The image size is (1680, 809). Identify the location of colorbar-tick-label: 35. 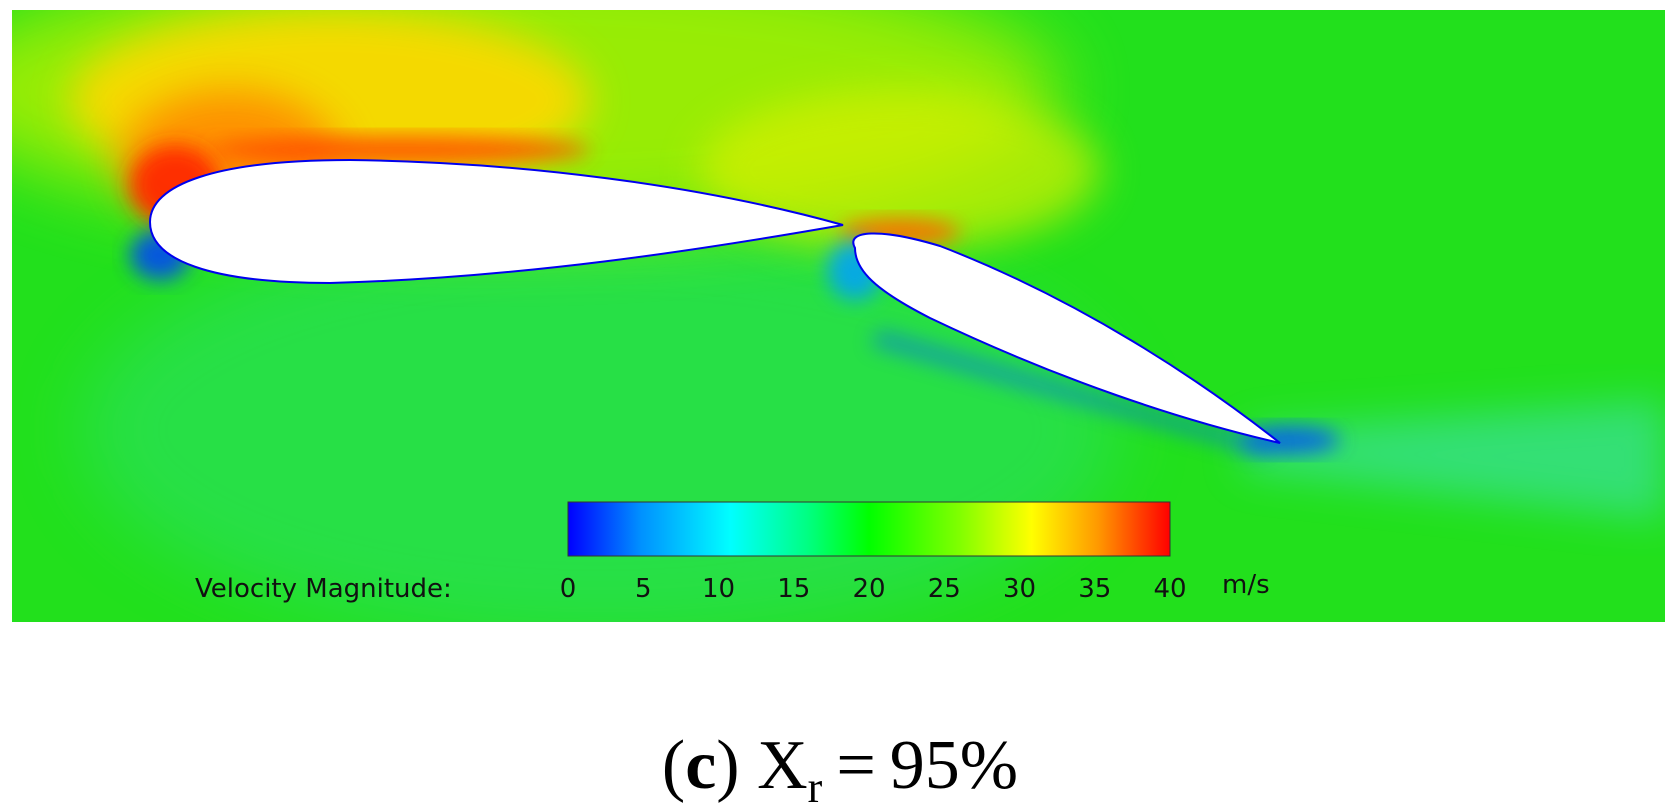
(1094, 589).